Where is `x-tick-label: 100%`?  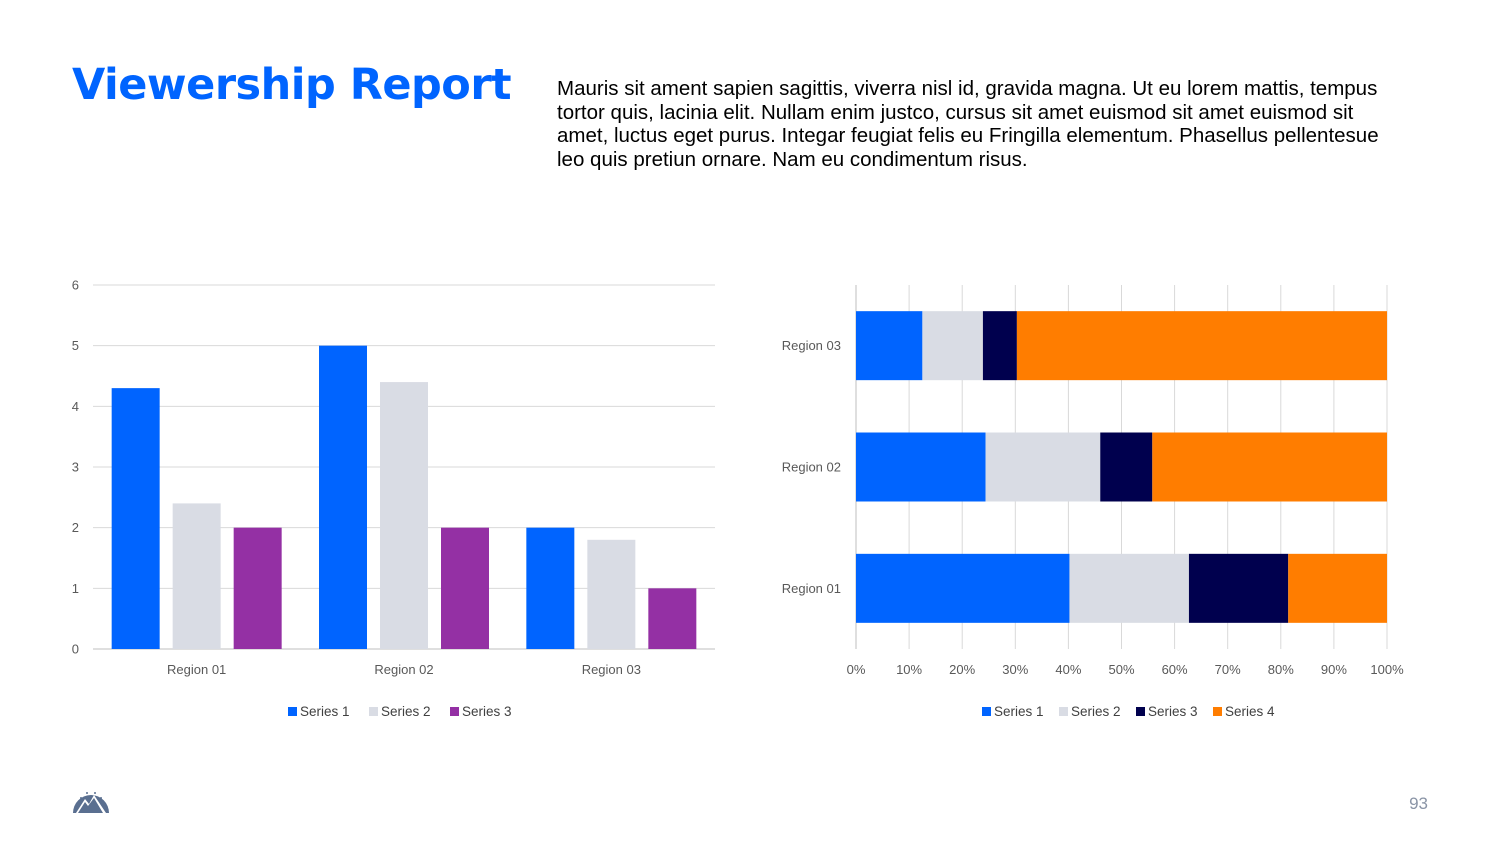 x-tick-label: 100% is located at coordinates (1387, 669).